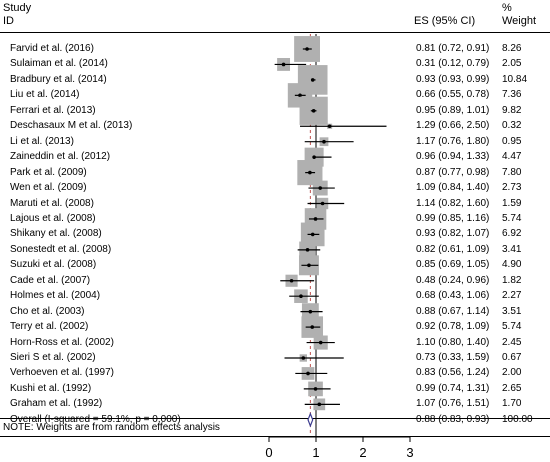 The image size is (550, 462). I want to click on effect-size-label: 0.48 (0.24, 0.96), so click(453, 280).